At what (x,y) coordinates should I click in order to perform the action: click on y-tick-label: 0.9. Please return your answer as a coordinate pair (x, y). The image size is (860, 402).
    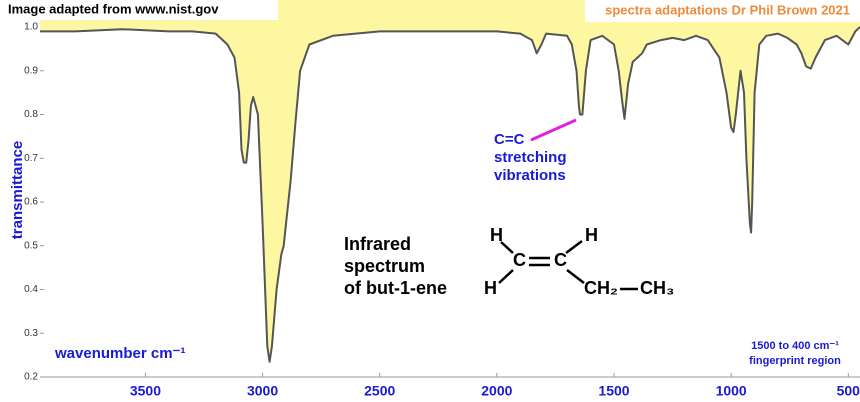
    Looking at the image, I should click on (31, 70).